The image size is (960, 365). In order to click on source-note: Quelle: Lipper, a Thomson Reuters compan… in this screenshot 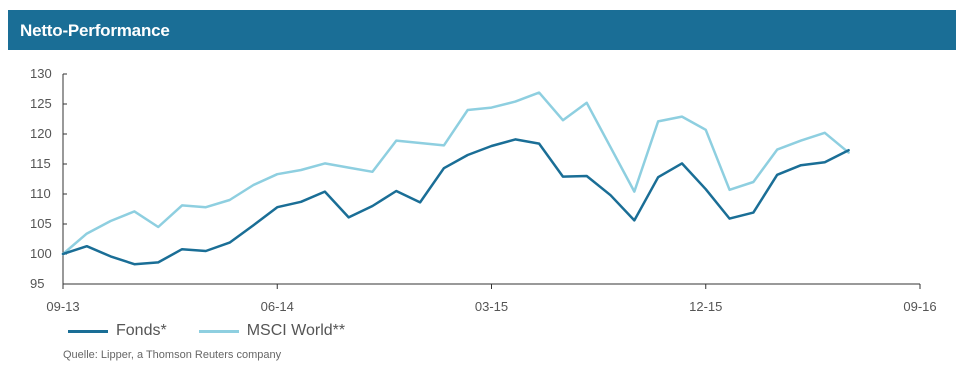, I will do `click(172, 355)`.